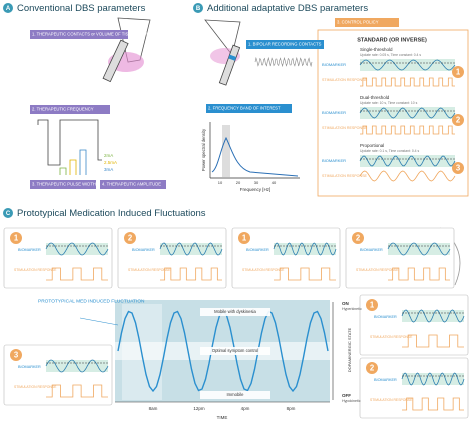  What do you see at coordinates (63, 109) in the screenshot?
I see `label: 2. THERAPEUTIC FREQUENCY` at bounding box center [63, 109].